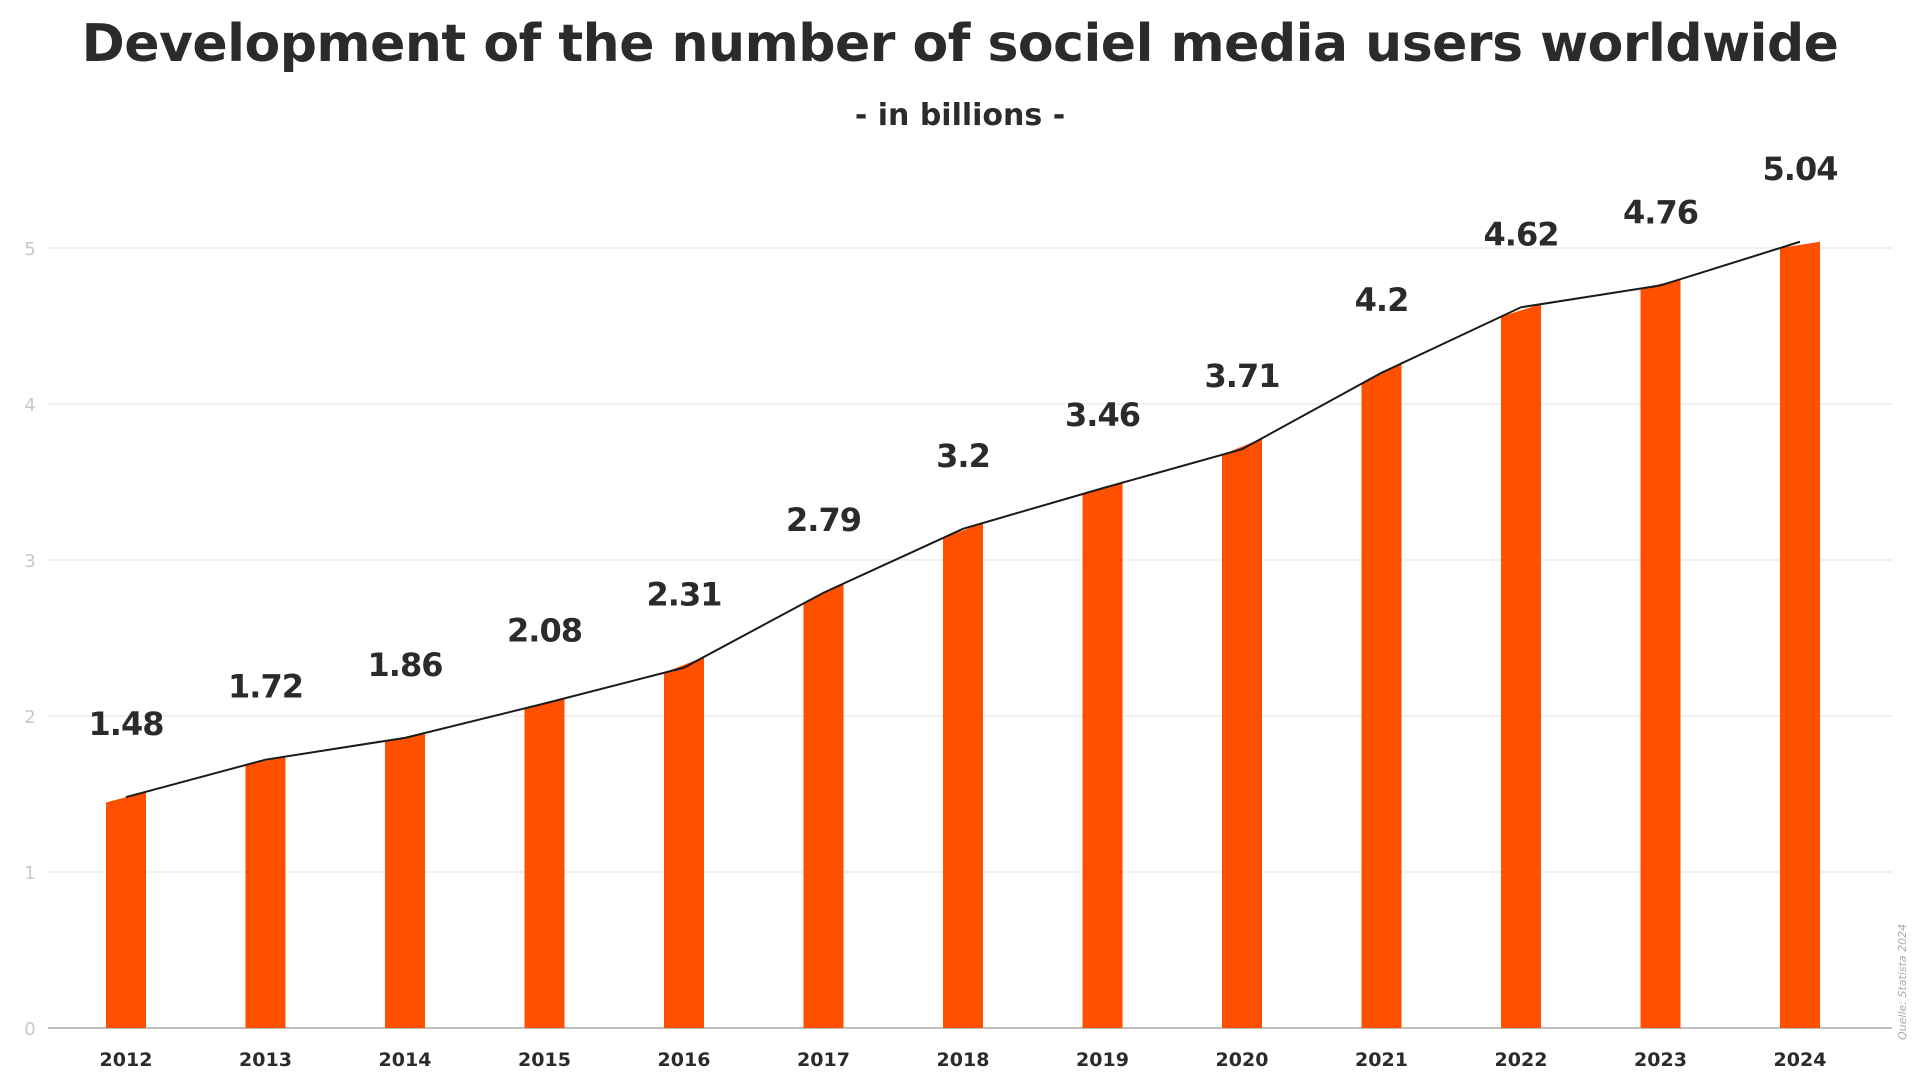 The width and height of the screenshot is (1920, 1080). Describe the element at coordinates (1521, 1060) in the screenshot. I see `x-tick-label: 2022` at that location.